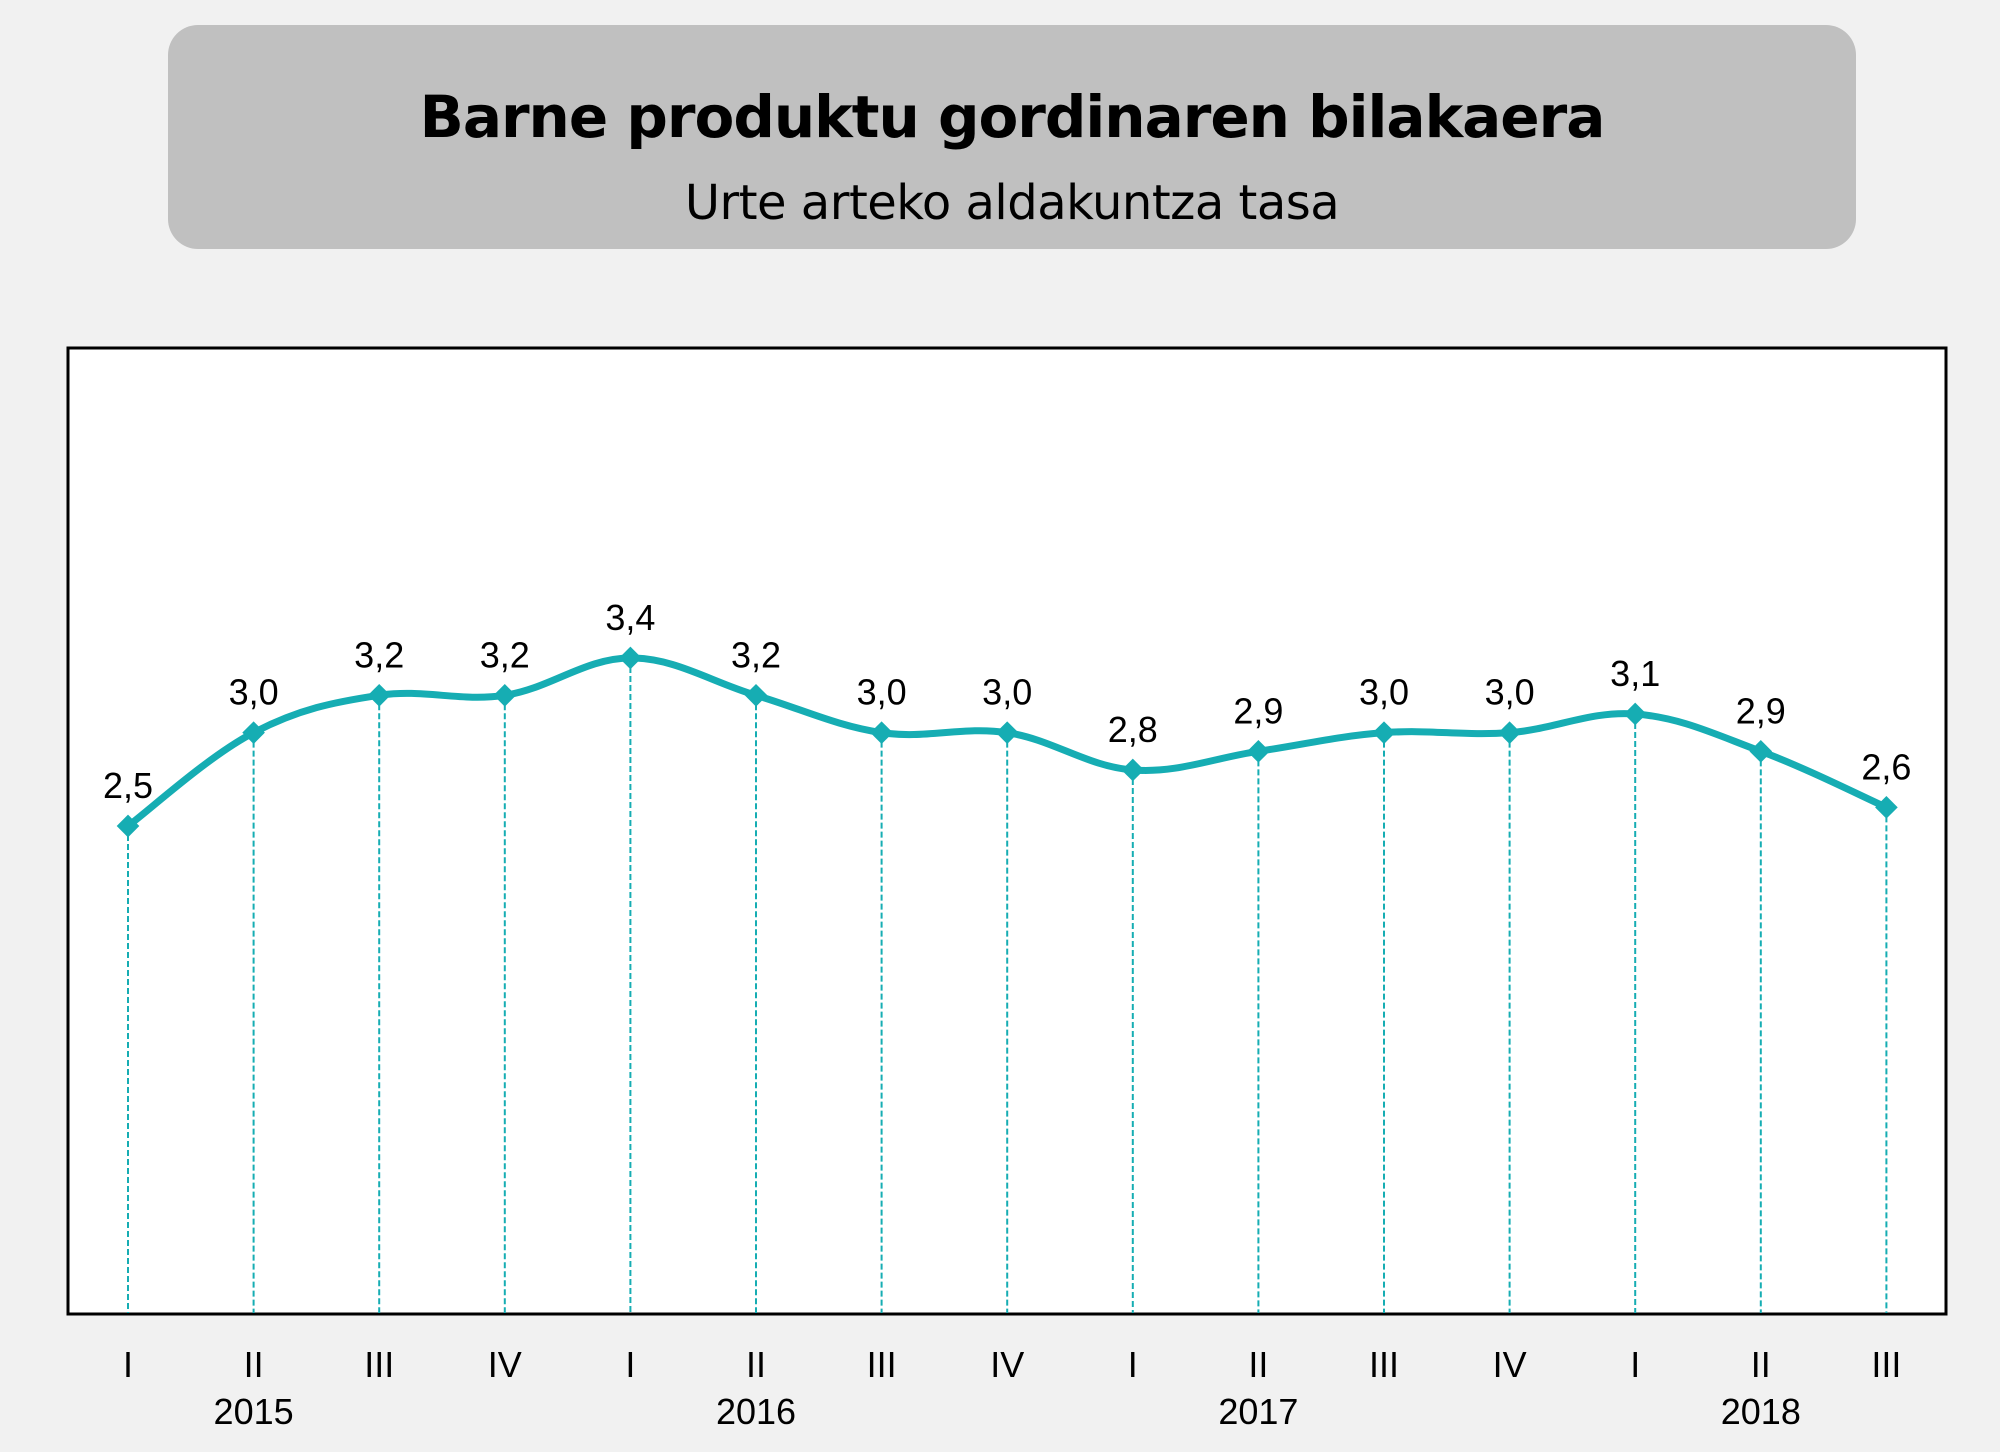 The height and width of the screenshot is (1452, 2000). Describe the element at coordinates (128, 785) in the screenshot. I see `data-label: 2,5` at that location.